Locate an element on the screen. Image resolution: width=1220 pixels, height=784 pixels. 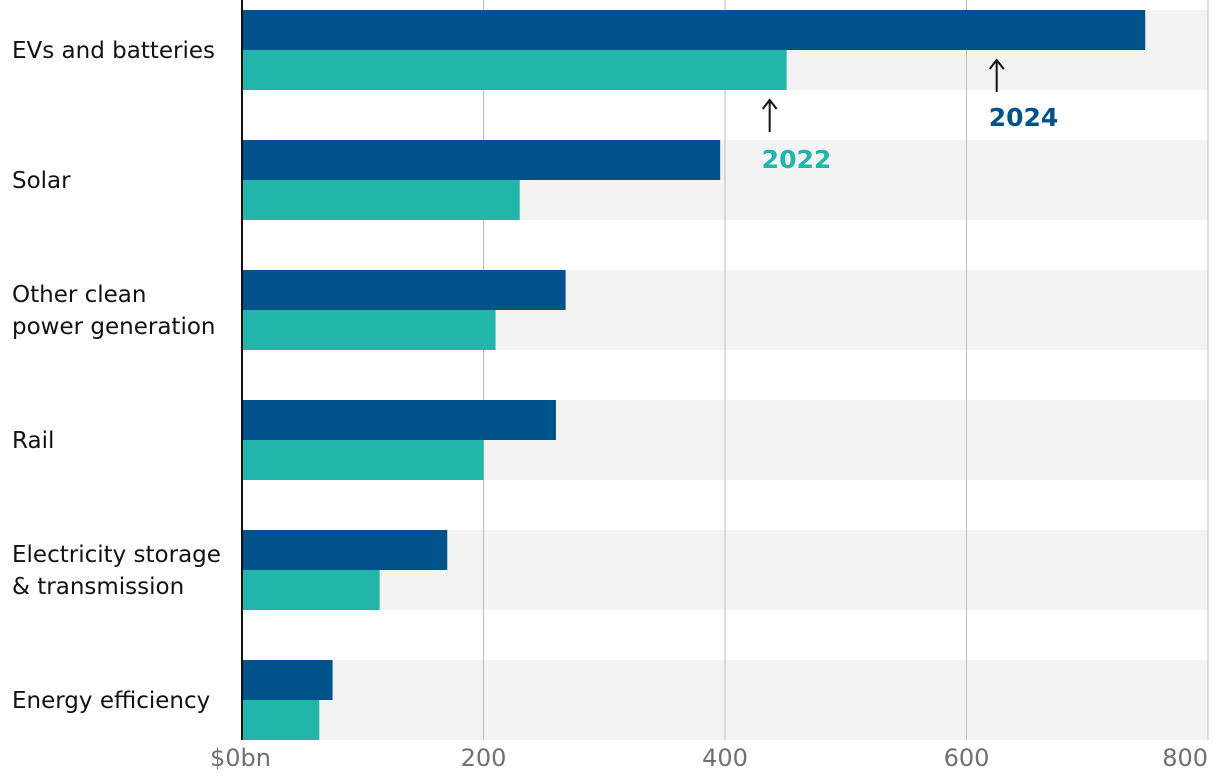
category-label-line: Solar is located at coordinates (41, 181).